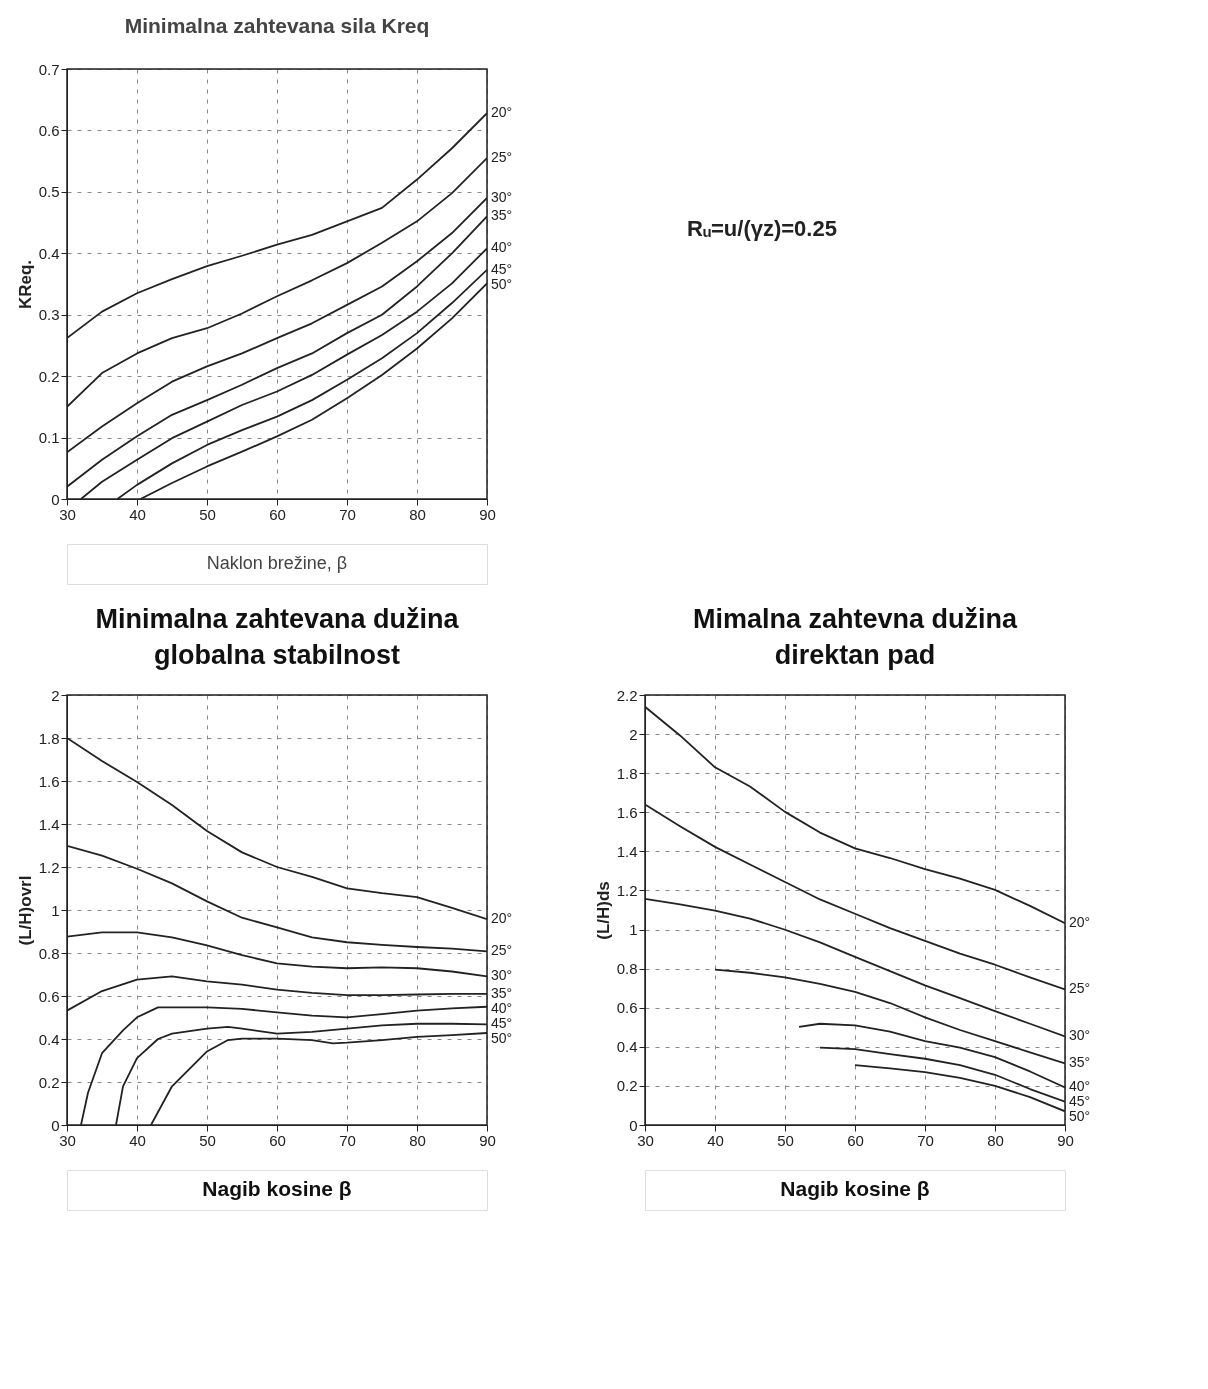 This screenshot has height=1389, width=1208. What do you see at coordinates (49, 192) in the screenshot?
I see `y-tick-label: 0.5` at bounding box center [49, 192].